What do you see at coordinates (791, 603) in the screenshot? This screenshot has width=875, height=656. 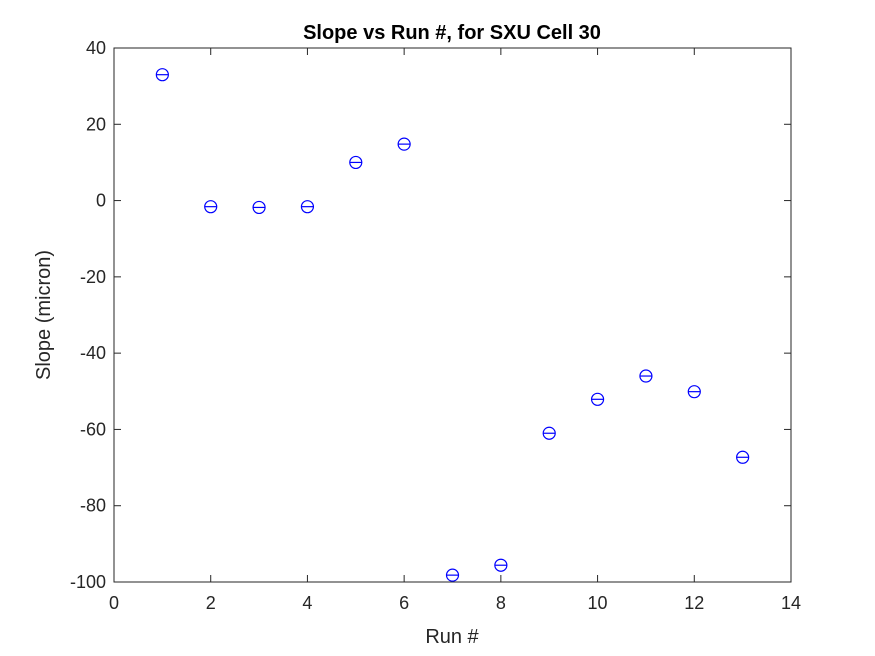 I see `x-tick-label: 14` at bounding box center [791, 603].